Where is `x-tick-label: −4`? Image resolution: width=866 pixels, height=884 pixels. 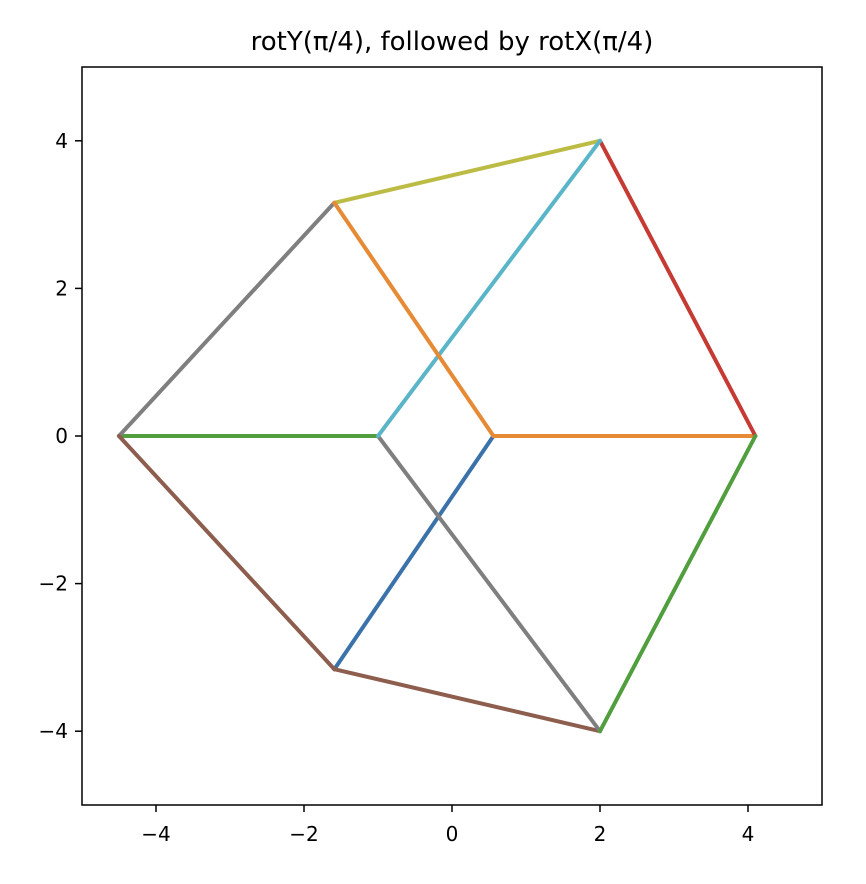
x-tick-label: −4 is located at coordinates (155, 834).